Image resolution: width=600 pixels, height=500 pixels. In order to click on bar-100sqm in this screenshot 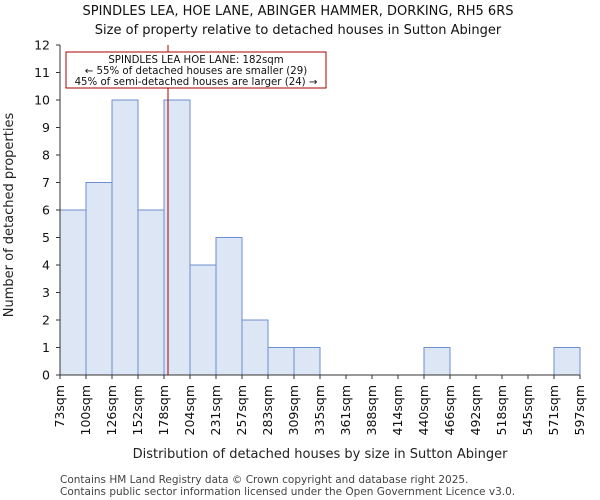, I will do `click(99, 279)`.